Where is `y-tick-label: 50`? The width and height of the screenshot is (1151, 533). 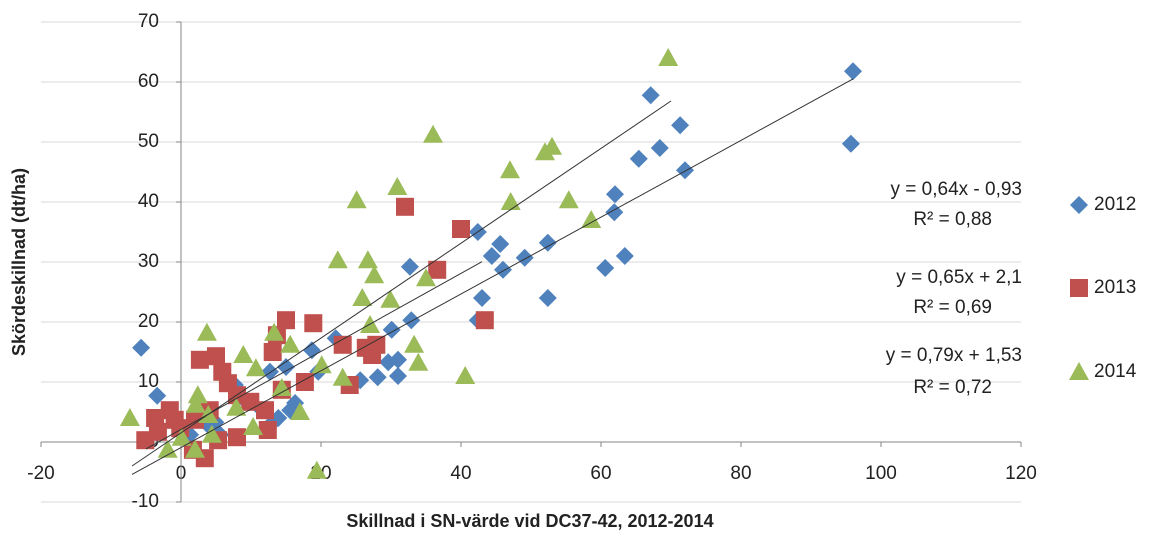 y-tick-label: 50 is located at coordinates (148, 141).